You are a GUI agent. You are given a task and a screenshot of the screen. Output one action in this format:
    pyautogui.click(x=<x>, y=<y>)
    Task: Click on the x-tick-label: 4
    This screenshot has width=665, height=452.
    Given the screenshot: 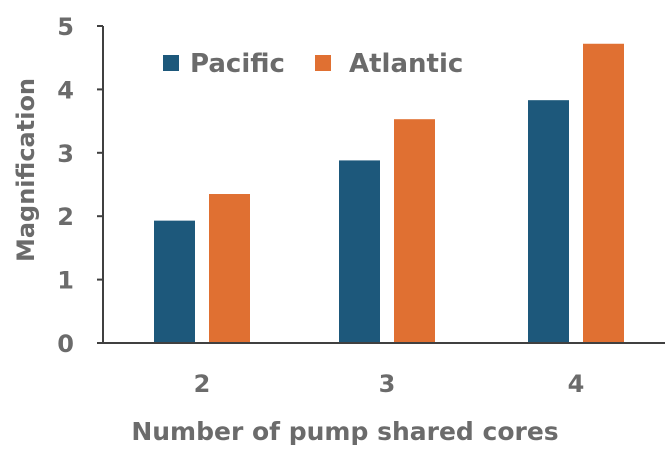 What is the action you would take?
    pyautogui.click(x=576, y=384)
    